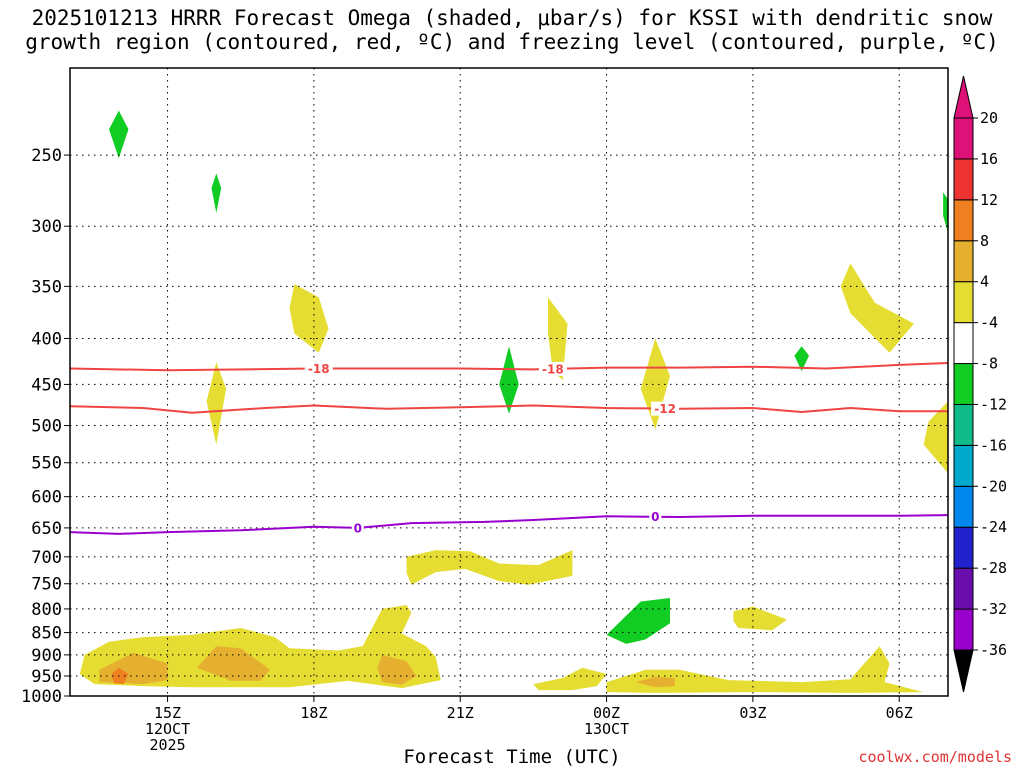  I want to click on y-tick-label-900: 900, so click(46, 656).